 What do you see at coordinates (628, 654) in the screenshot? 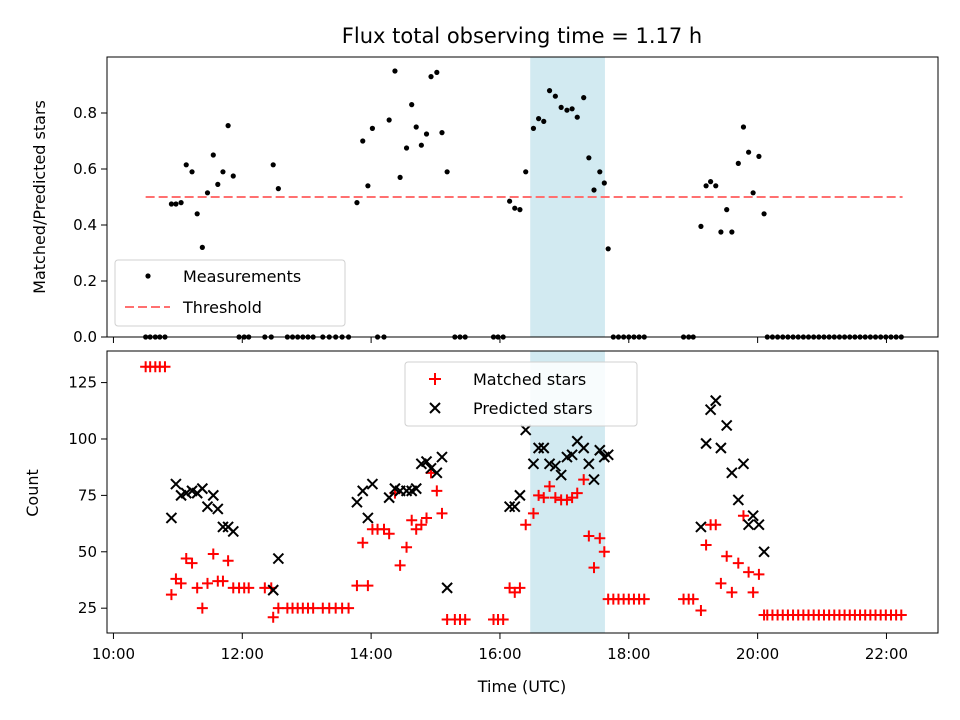
I see `x-tick-label: 18:00` at bounding box center [628, 654].